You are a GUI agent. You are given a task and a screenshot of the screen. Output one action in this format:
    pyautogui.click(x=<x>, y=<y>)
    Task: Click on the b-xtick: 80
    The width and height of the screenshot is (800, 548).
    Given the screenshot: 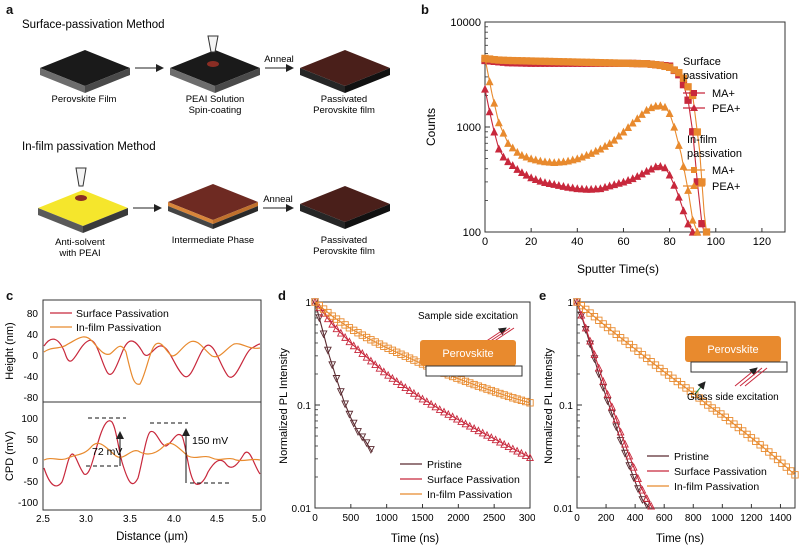 What is the action you would take?
    pyautogui.click(x=669, y=242)
    